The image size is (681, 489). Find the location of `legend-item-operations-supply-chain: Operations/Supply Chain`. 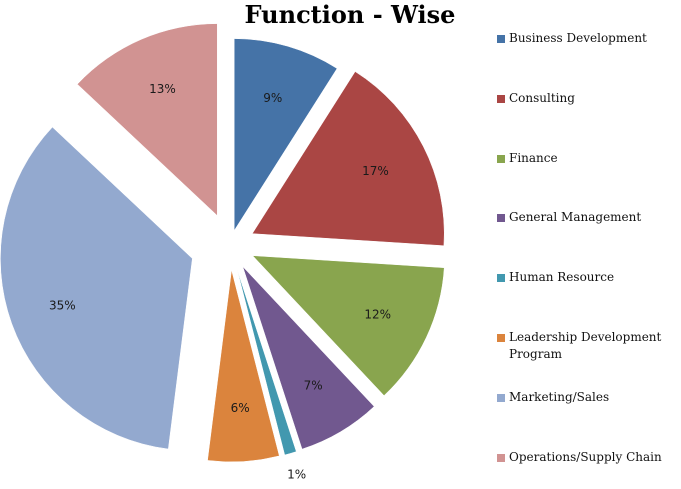

legend-item-operations-supply-chain: Operations/Supply Chain is located at coordinates (589, 457).